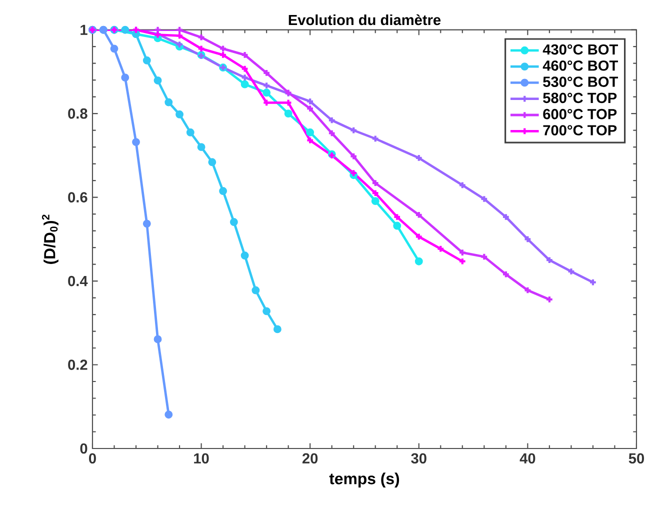 This screenshot has height=516, width=649. What do you see at coordinates (528, 458) in the screenshot?
I see `x-tick-label: 40` at bounding box center [528, 458].